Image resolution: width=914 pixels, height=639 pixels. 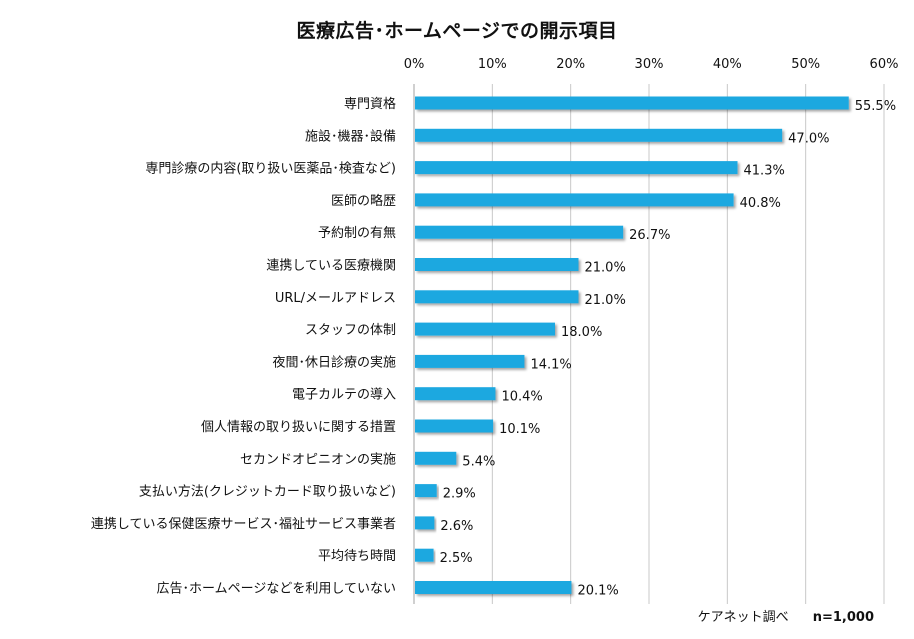 What do you see at coordinates (331, 266) in the screenshot?
I see `category-label: 連携している医療機関` at bounding box center [331, 266].